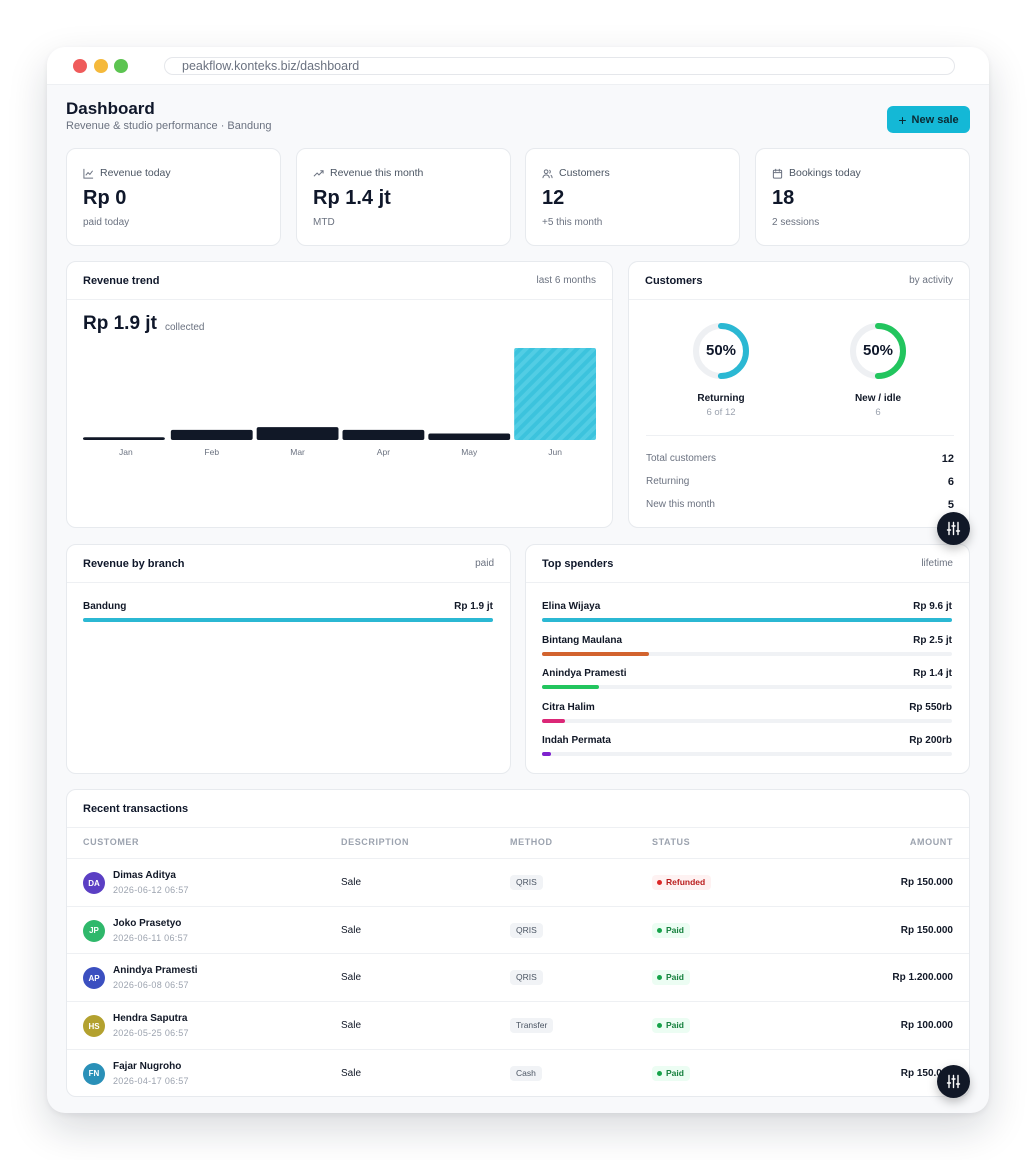  I want to click on stat-value: 12, so click(553, 198).